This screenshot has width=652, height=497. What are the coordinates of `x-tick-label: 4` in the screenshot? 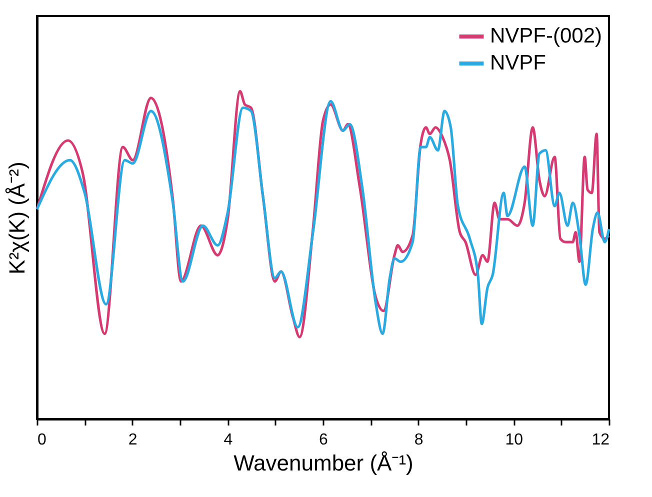 It's located at (228, 440).